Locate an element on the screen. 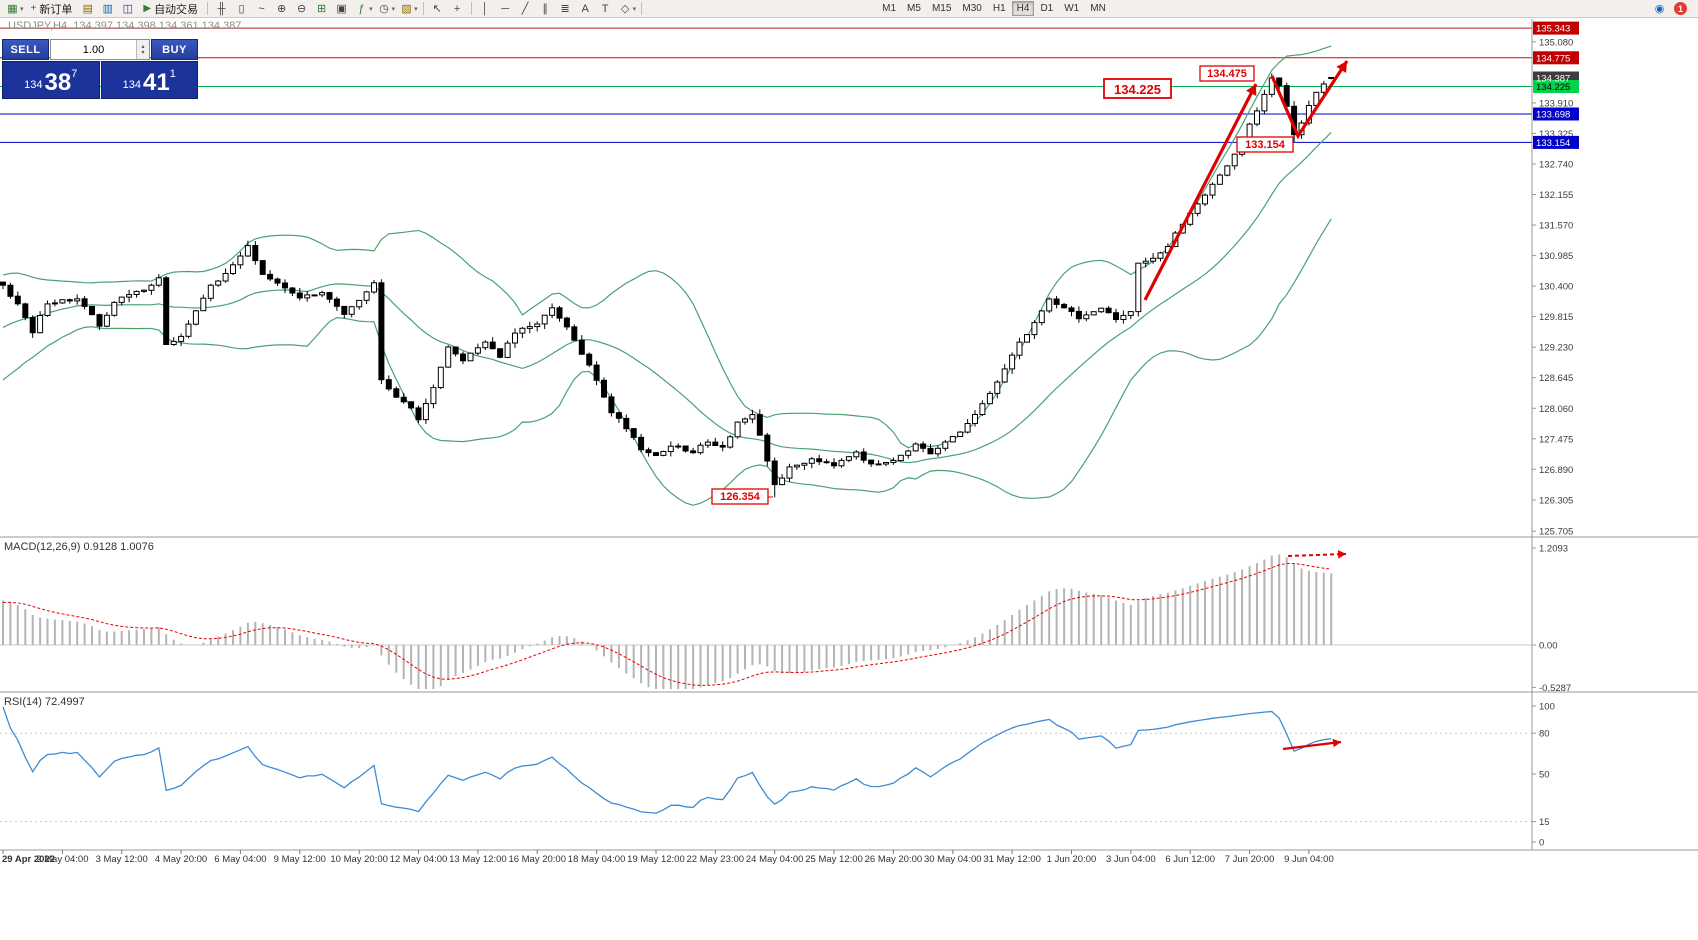  rsi-scale-label: 0 is located at coordinates (1541, 843).